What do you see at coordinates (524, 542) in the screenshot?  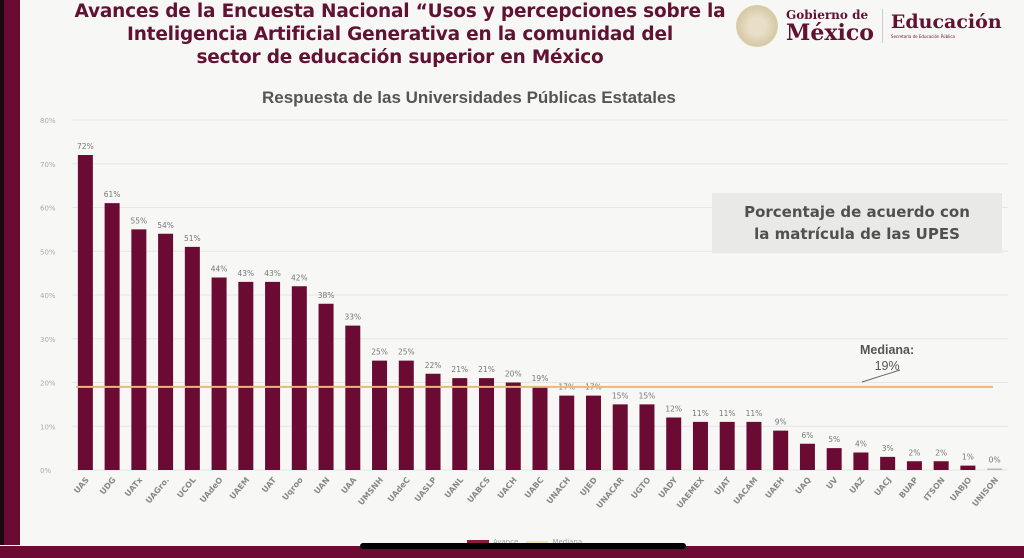 I see `chart-legend: Avance Mediana` at bounding box center [524, 542].